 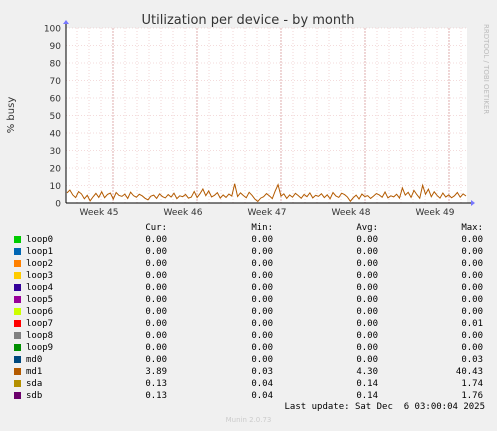 What do you see at coordinates (58, 205) in the screenshot?
I see `y-tick-0: 0` at bounding box center [58, 205].